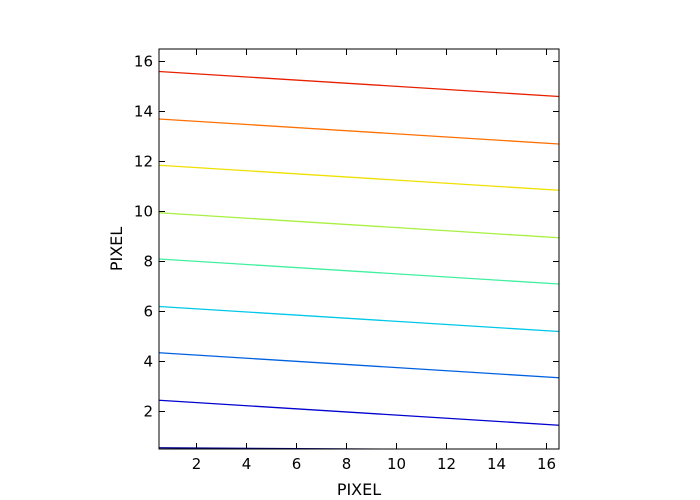  What do you see at coordinates (148, 262) in the screenshot?
I see `y-tick-label: 8` at bounding box center [148, 262].